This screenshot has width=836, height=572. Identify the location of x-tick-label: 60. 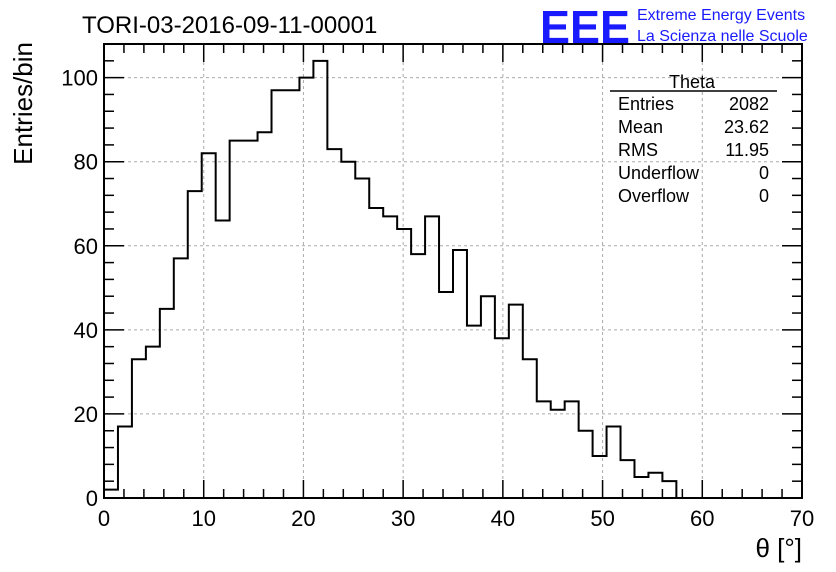
(702, 518).